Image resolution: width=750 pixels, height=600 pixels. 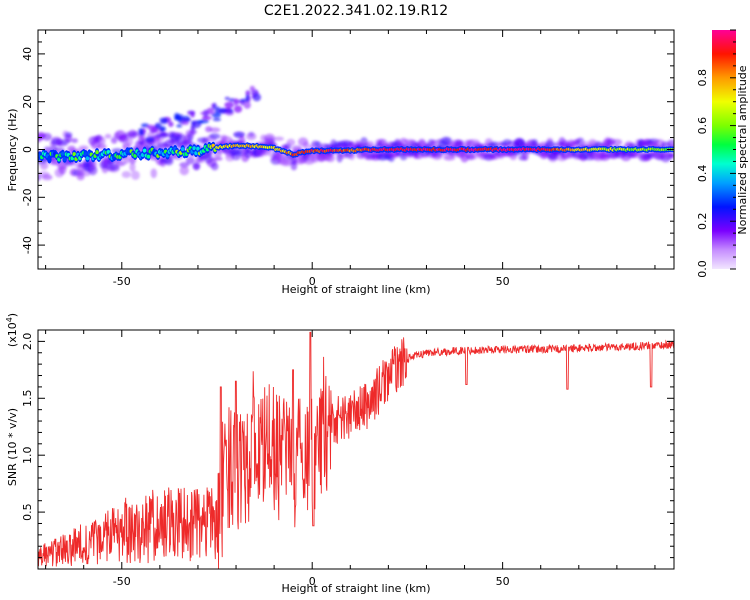 What do you see at coordinates (27, 342) in the screenshot?
I see `snr-ytick-label: 2.0` at bounding box center [27, 342].